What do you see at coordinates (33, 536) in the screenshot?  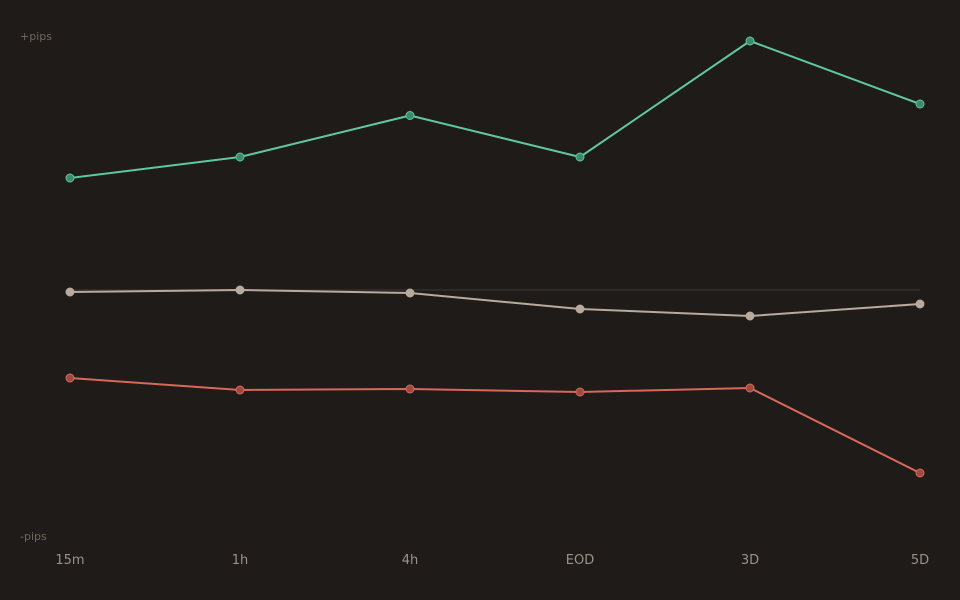 I see `y-axis-bottom-label: -pips` at bounding box center [33, 536].